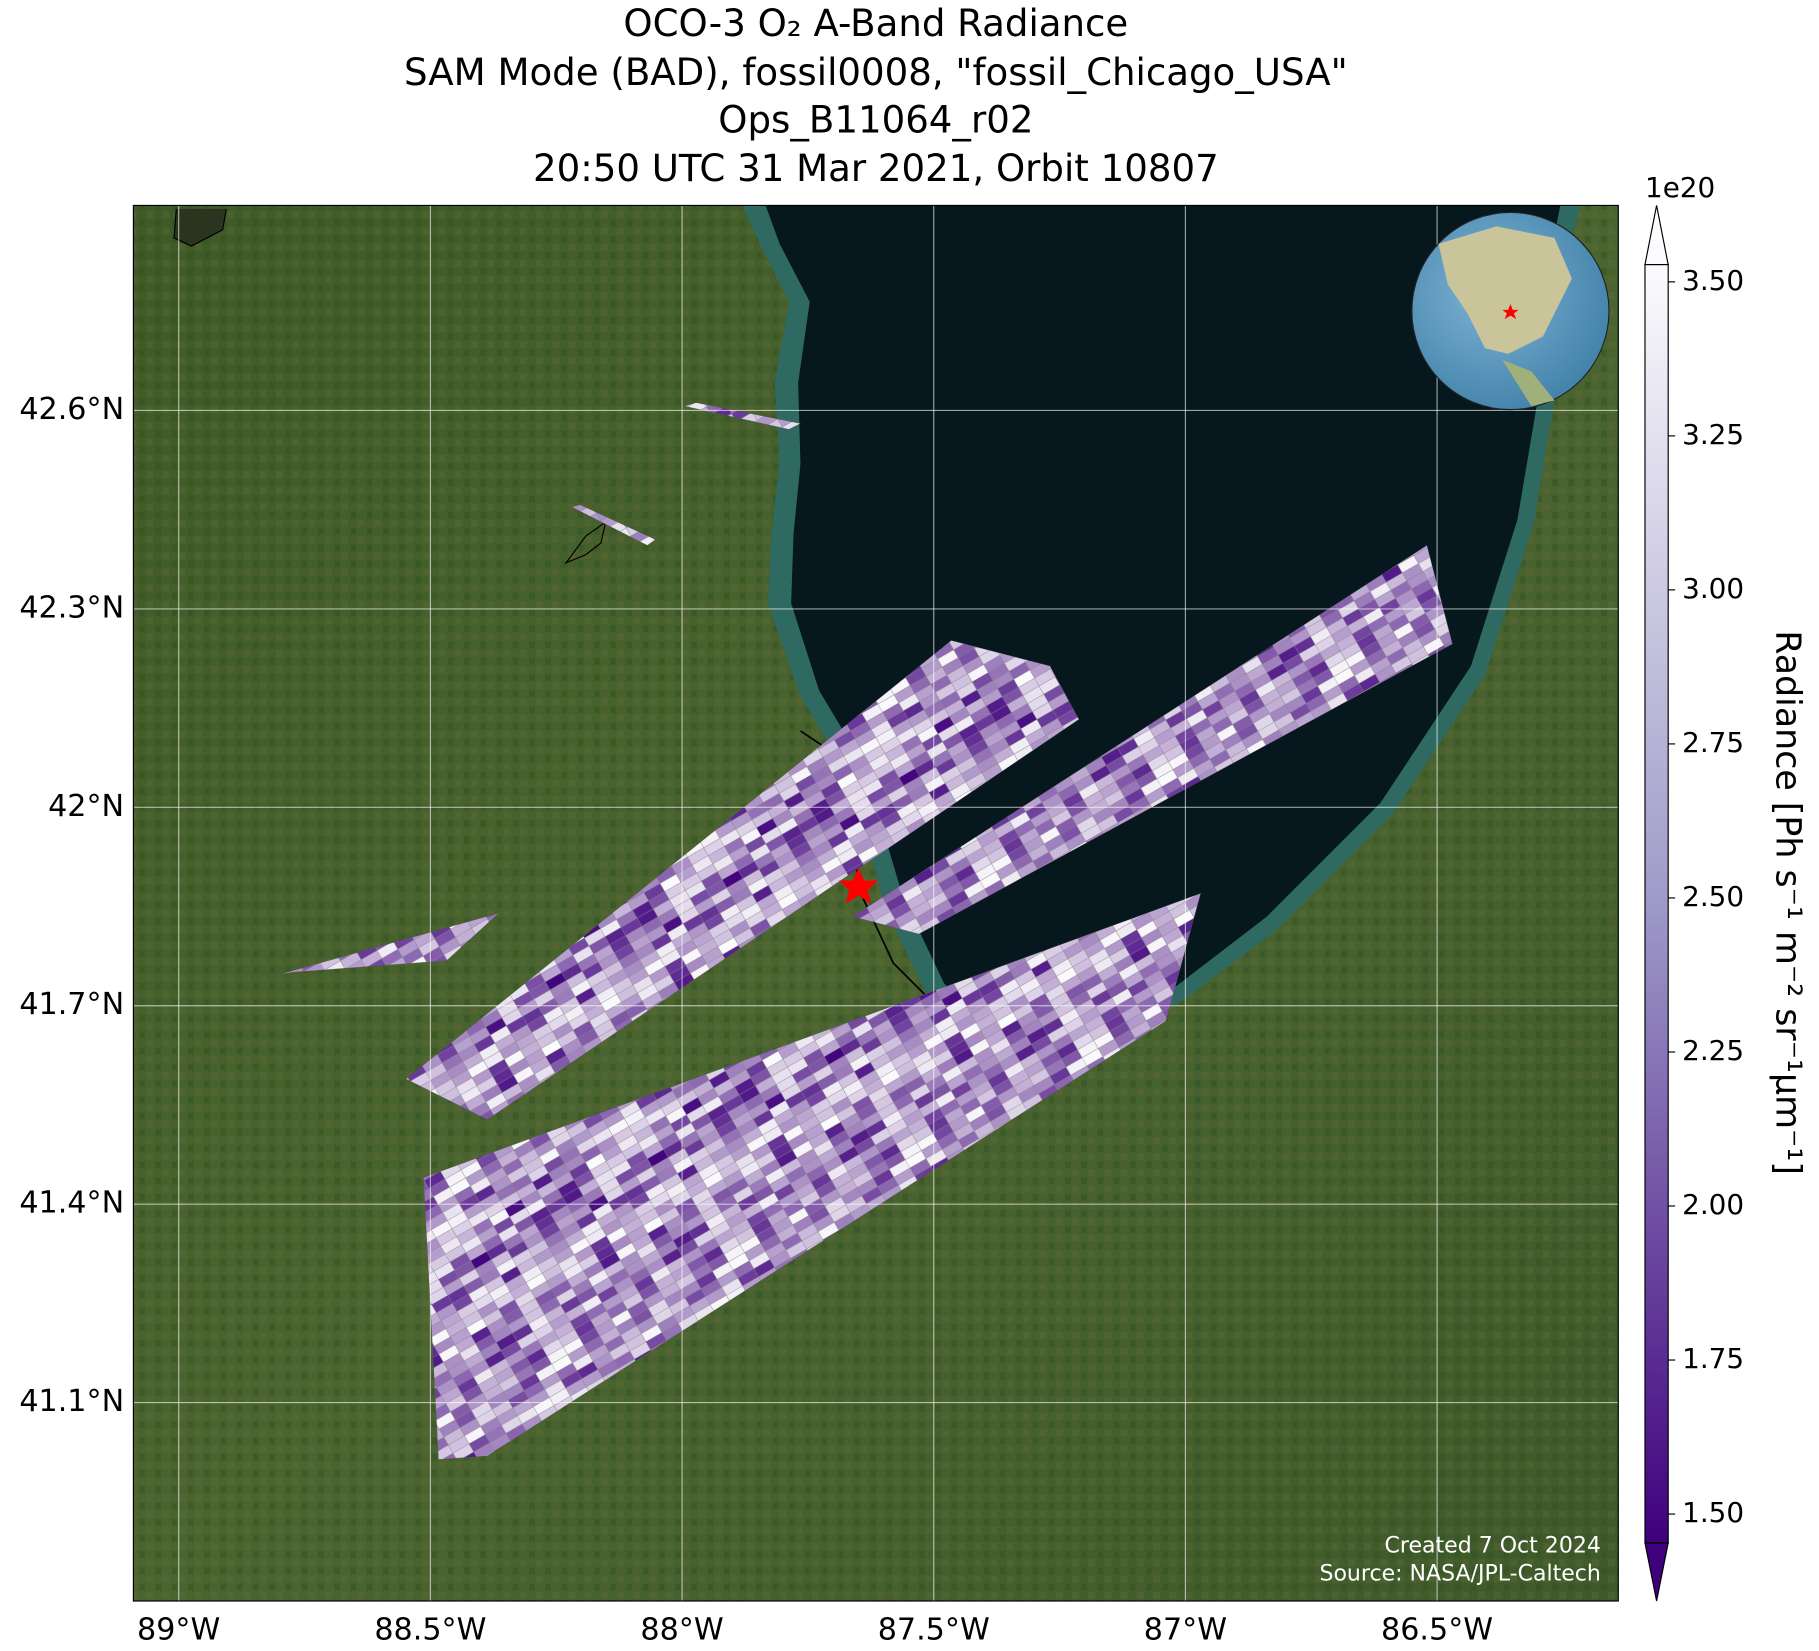 The image size is (1819, 1651). Describe the element at coordinates (1680, 187) in the screenshot. I see `colorbar-offset: 1e20` at that location.